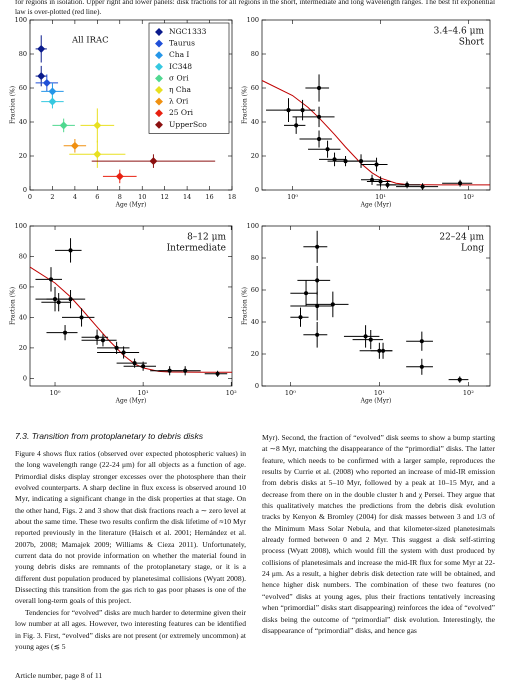 The height and width of the screenshot is (686, 508). I want to click on x-tick-label: 16, so click(209, 197).